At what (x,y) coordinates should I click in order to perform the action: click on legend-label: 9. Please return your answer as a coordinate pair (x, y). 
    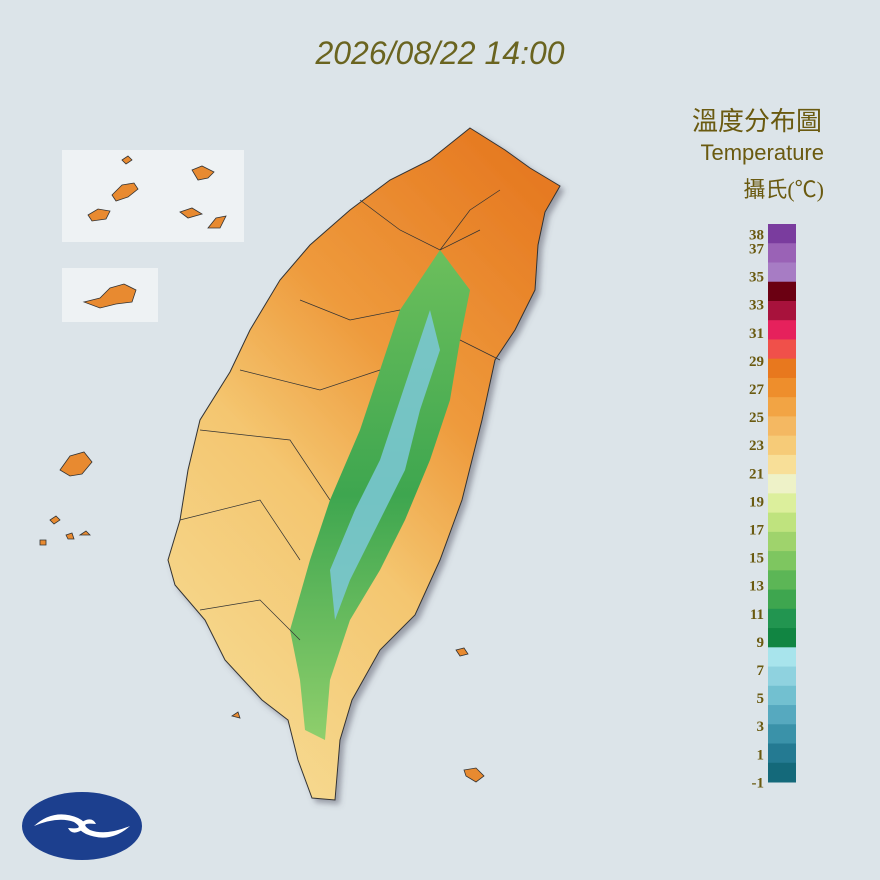
    Looking at the image, I should click on (761, 643).